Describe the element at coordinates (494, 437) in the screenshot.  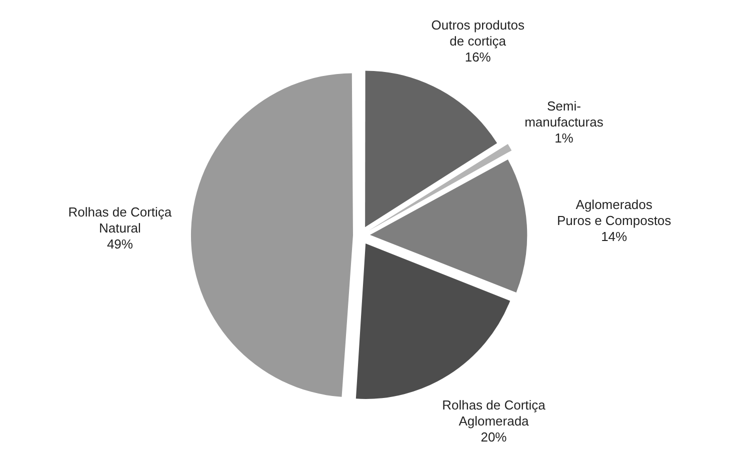
I see `data-label: 20%` at that location.